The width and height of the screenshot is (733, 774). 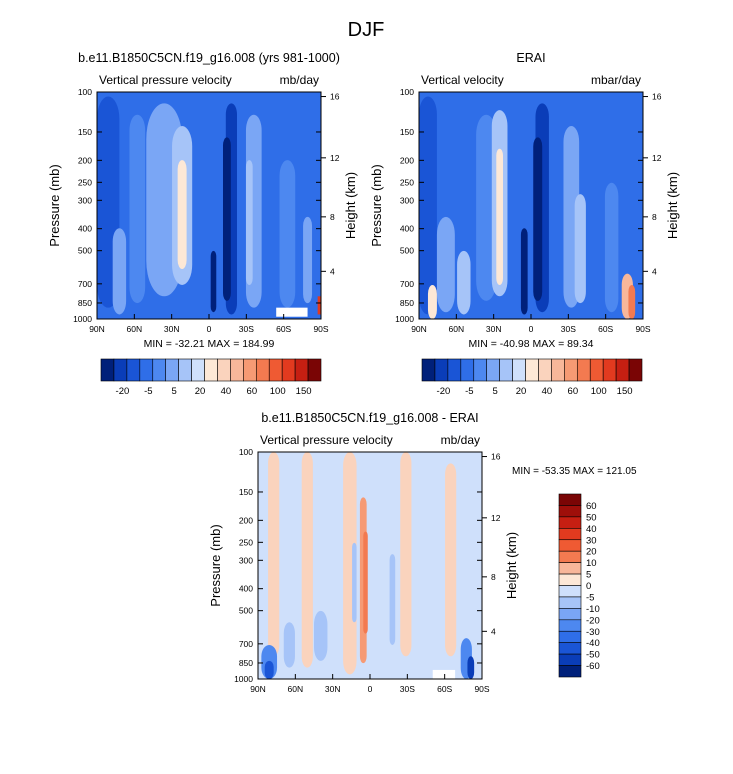 What do you see at coordinates (165, 80) in the screenshot?
I see `variable-label: Vertical pressure velocity` at bounding box center [165, 80].